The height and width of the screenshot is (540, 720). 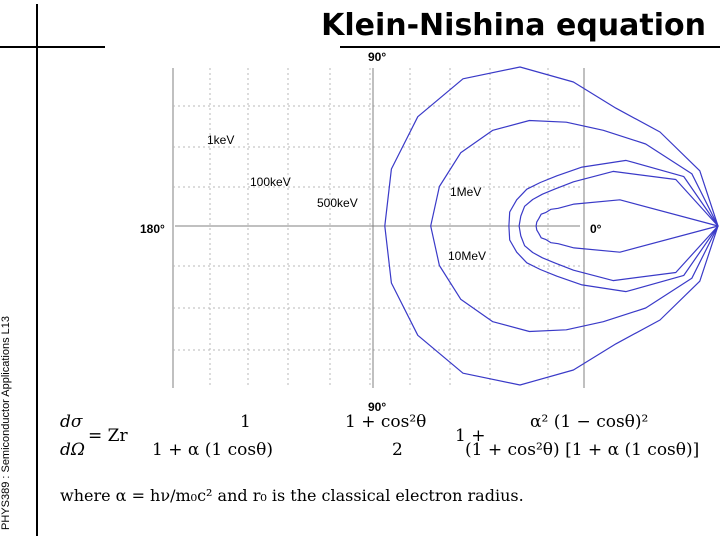 I want to click on series-curve-1MeV, so click(x=618, y=226).